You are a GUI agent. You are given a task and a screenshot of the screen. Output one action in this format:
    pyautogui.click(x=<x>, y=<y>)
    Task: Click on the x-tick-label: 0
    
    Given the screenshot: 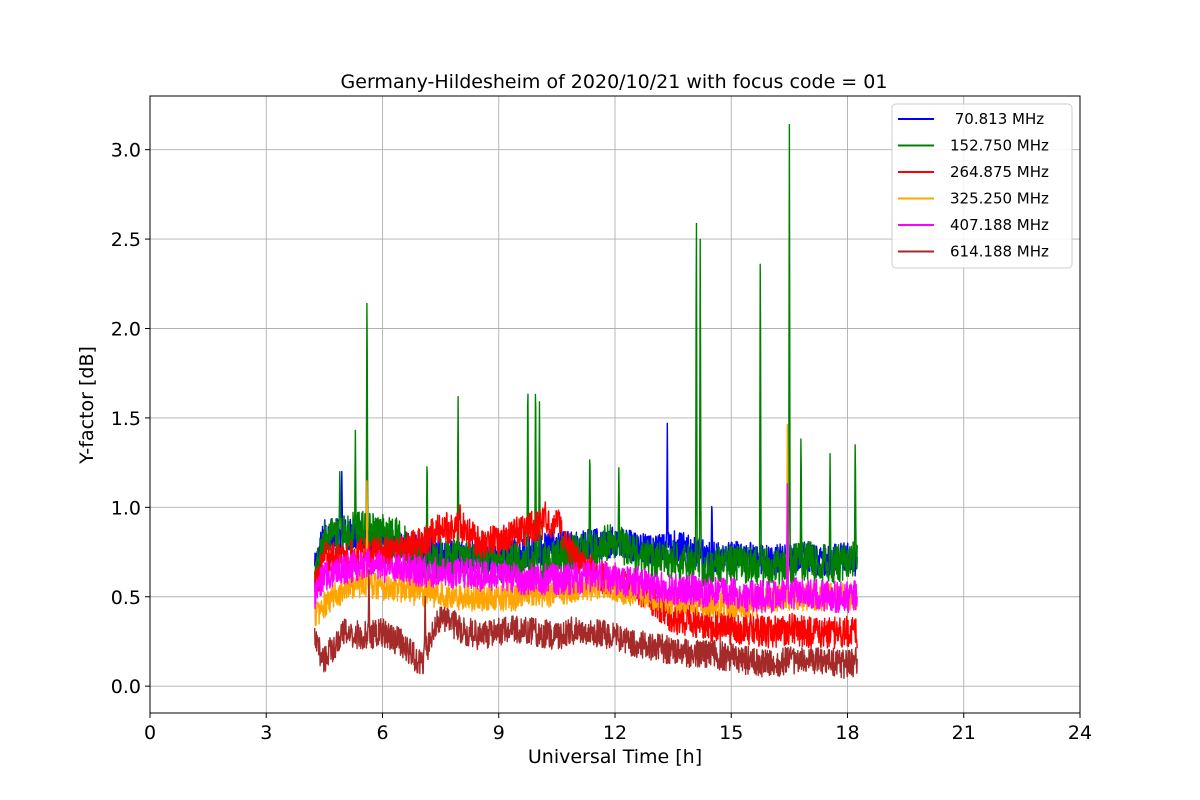 What is the action you would take?
    pyautogui.click(x=150, y=733)
    